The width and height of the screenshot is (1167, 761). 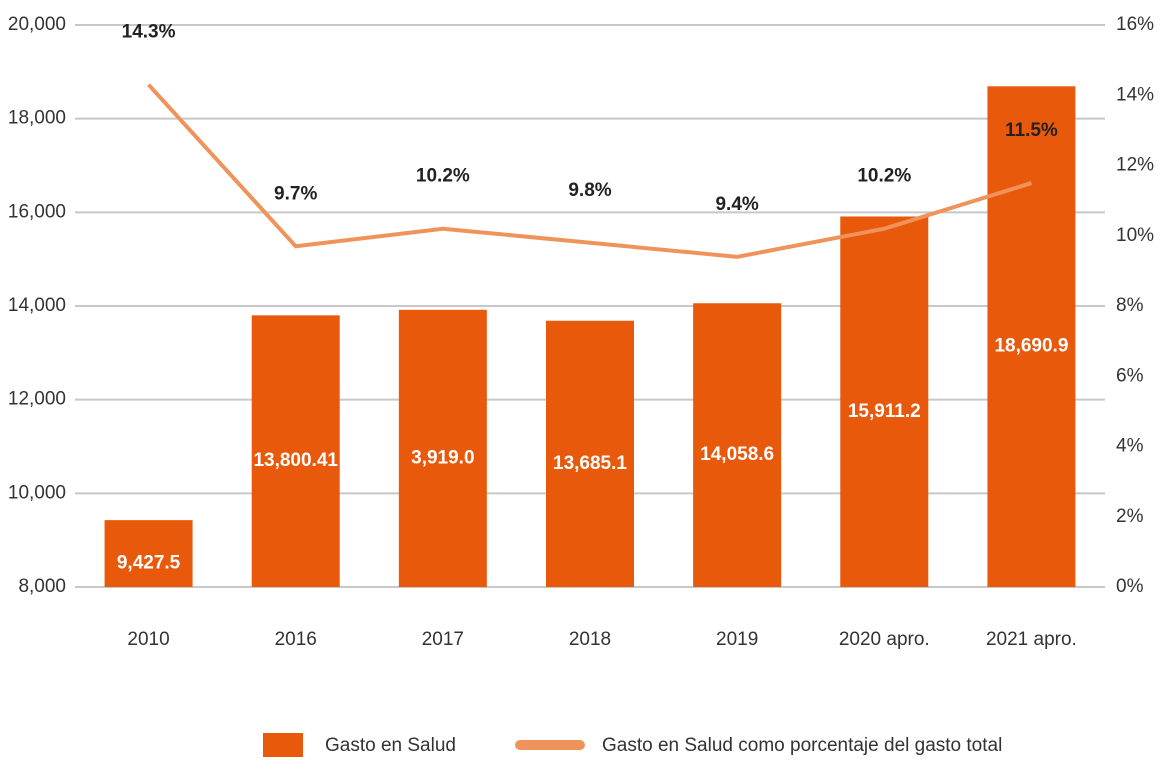 I want to click on y-tick-label: 12,000, so click(x=37, y=399).